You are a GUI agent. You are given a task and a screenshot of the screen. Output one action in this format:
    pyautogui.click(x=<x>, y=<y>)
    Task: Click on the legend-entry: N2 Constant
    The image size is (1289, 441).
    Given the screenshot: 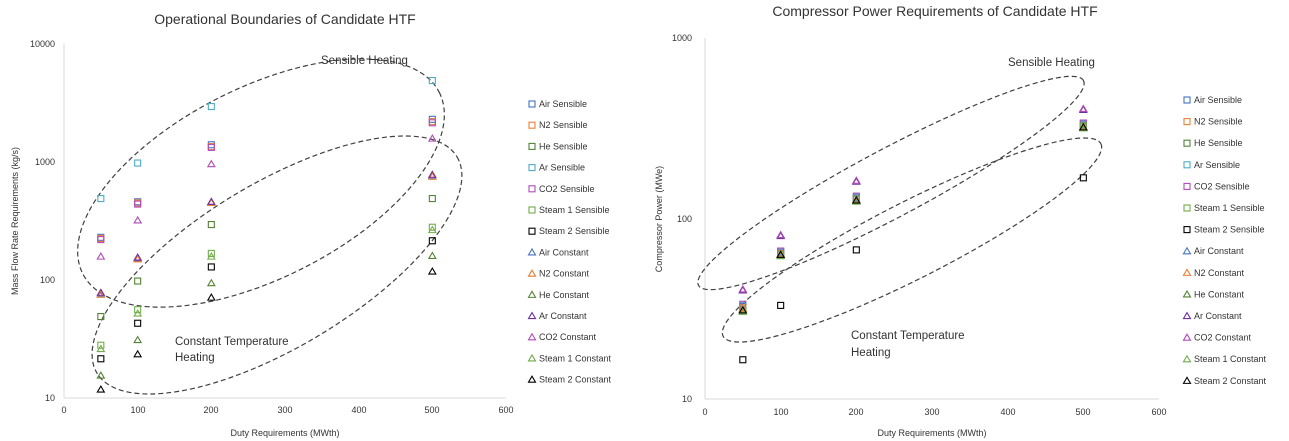 What is the action you would take?
    pyautogui.click(x=1219, y=273)
    